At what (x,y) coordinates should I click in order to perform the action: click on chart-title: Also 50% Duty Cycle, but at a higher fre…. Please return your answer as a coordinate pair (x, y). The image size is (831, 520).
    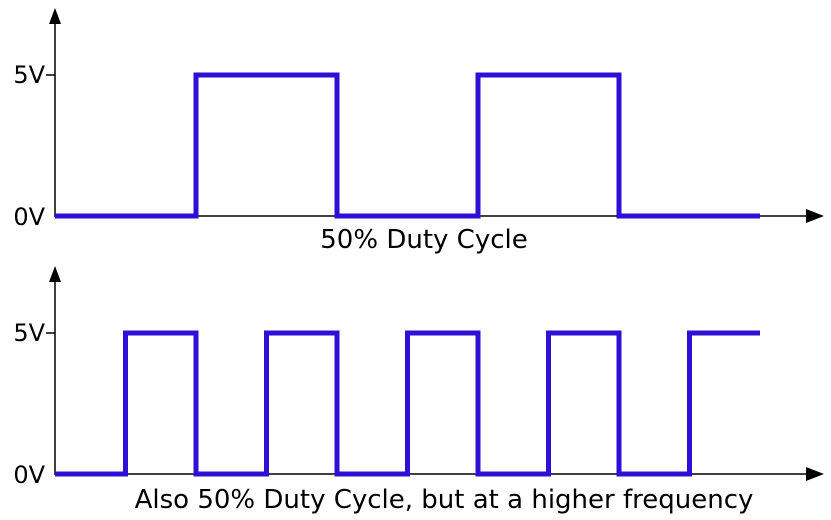
    Looking at the image, I should click on (444, 500).